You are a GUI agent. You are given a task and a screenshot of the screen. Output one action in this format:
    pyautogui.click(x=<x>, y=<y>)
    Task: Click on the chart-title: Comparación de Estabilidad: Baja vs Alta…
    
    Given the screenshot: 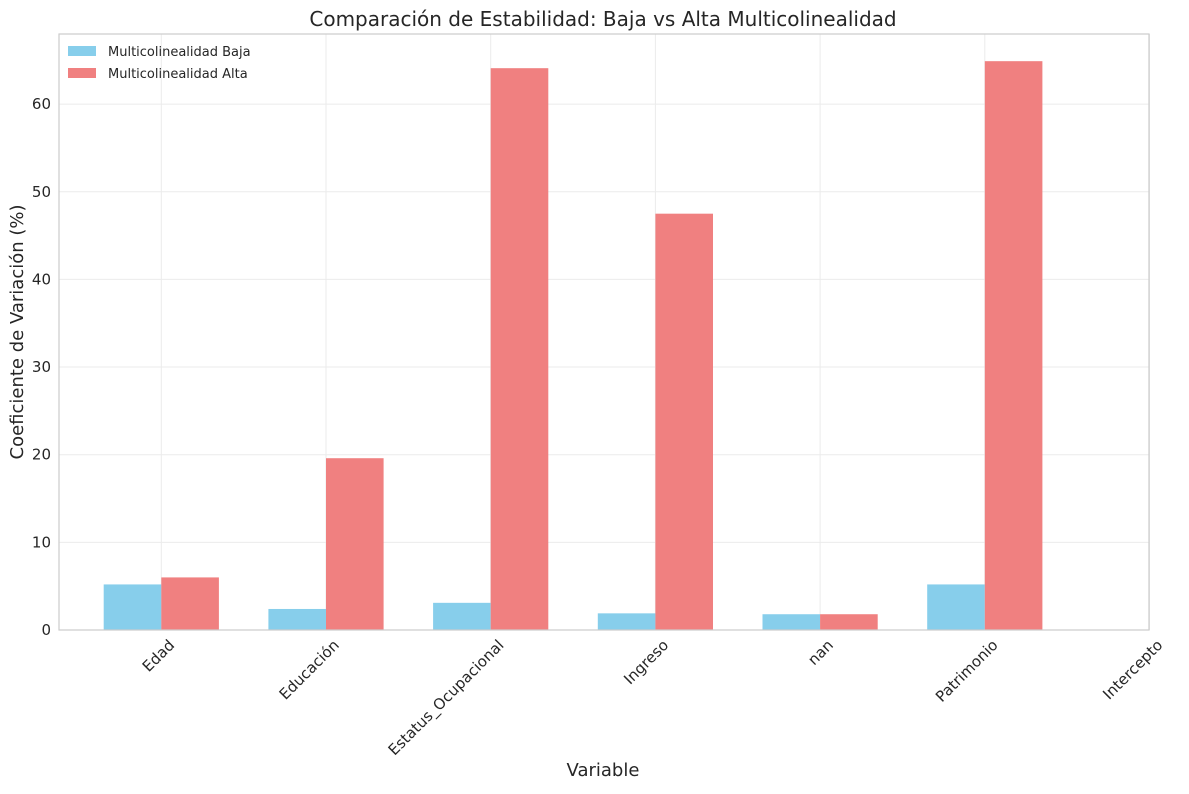 What is the action you would take?
    pyautogui.click(x=602, y=19)
    